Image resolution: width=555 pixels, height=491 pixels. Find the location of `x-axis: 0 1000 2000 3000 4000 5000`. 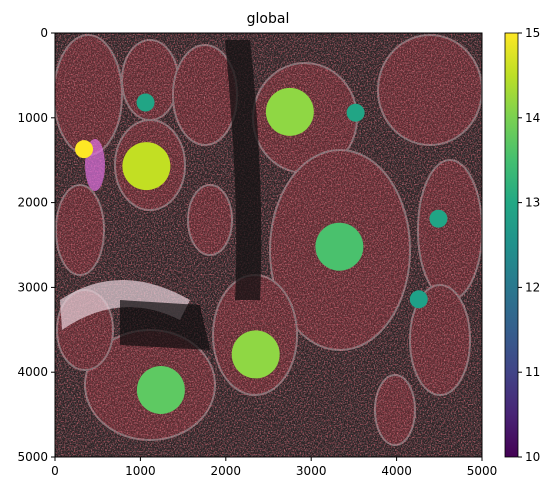

x-axis: 0 1000 2000 3000 4000 5000 is located at coordinates (274, 467).